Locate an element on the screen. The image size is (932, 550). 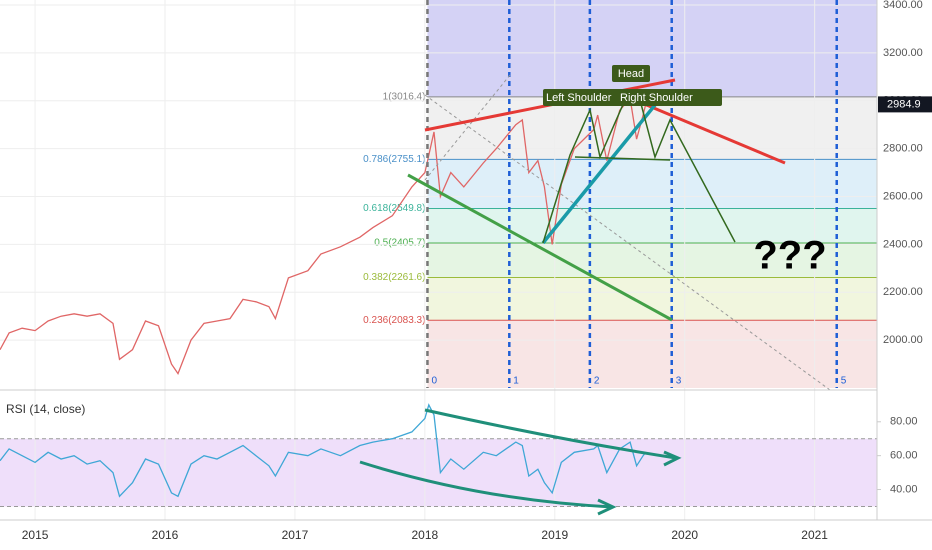
fib-label: 0.236(2083.3) is located at coordinates (394, 320).